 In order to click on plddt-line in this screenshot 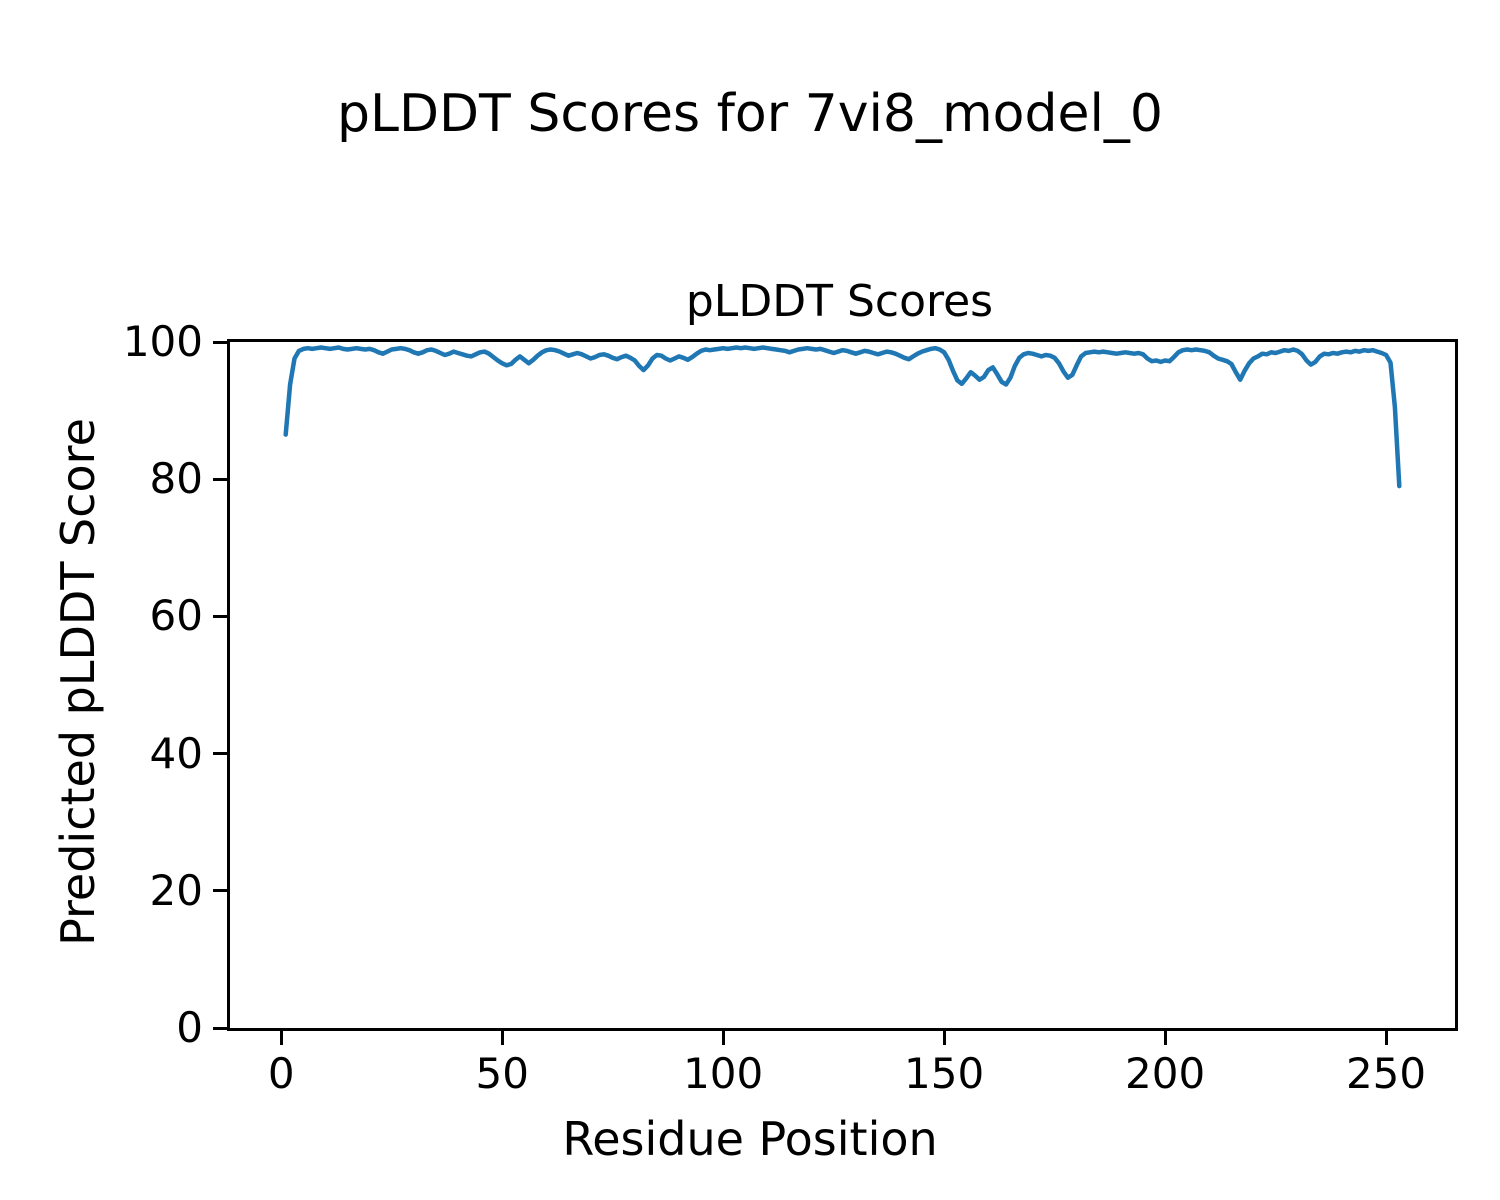, I will do `click(842, 417)`.